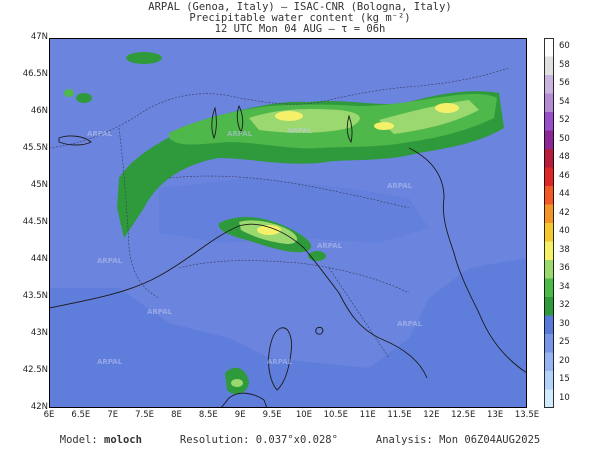 The height and width of the screenshot is (450, 600). I want to click on latitude-label: 43N, so click(39, 333).